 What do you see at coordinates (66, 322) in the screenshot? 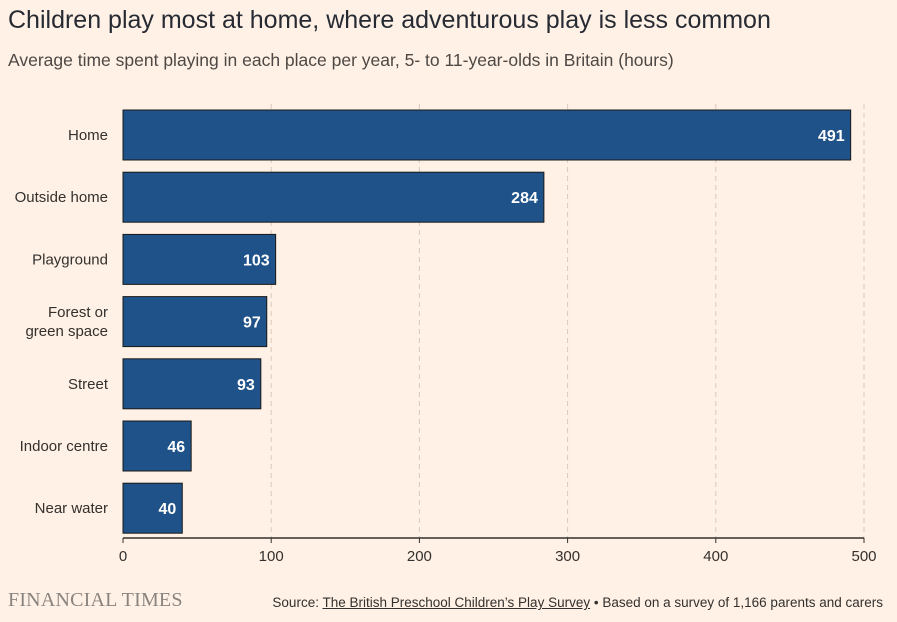
I see `category-label: Forest or green space` at bounding box center [66, 322].